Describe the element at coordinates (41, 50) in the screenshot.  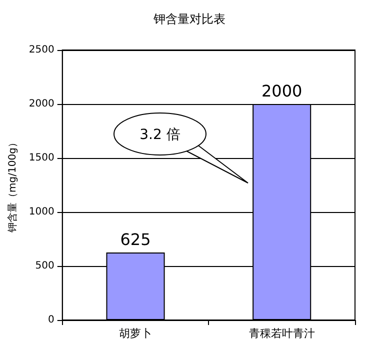
I see `y-tick-label: 2500` at that location.